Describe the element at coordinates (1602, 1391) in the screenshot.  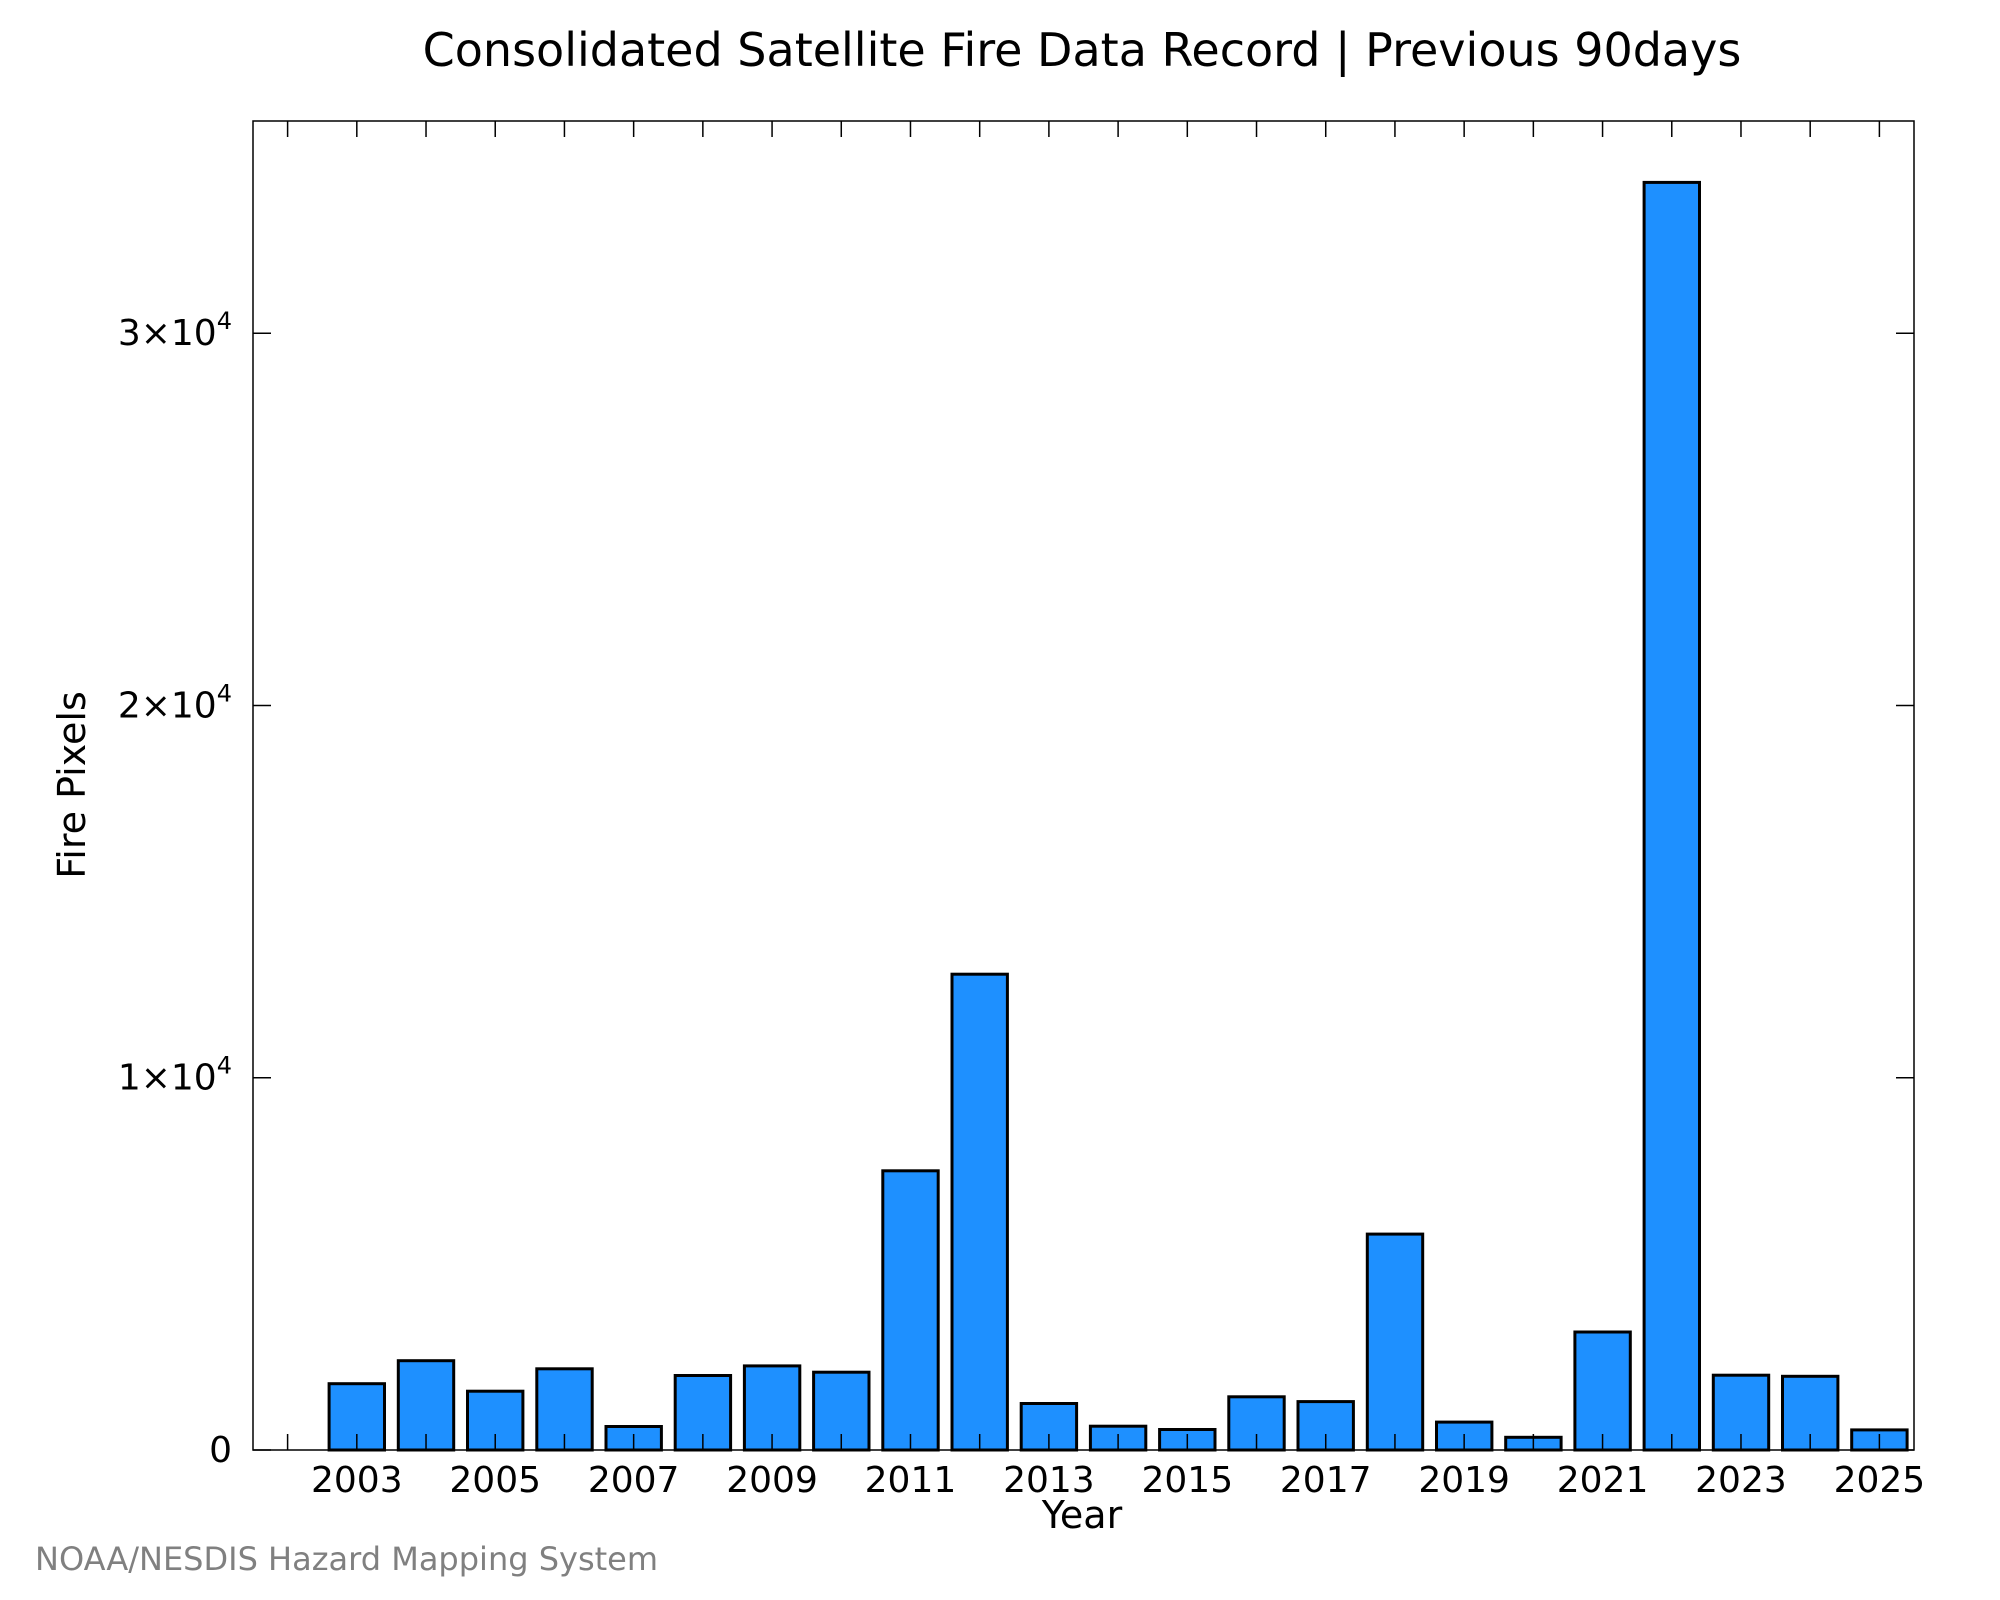
I see `bar-2021` at that location.